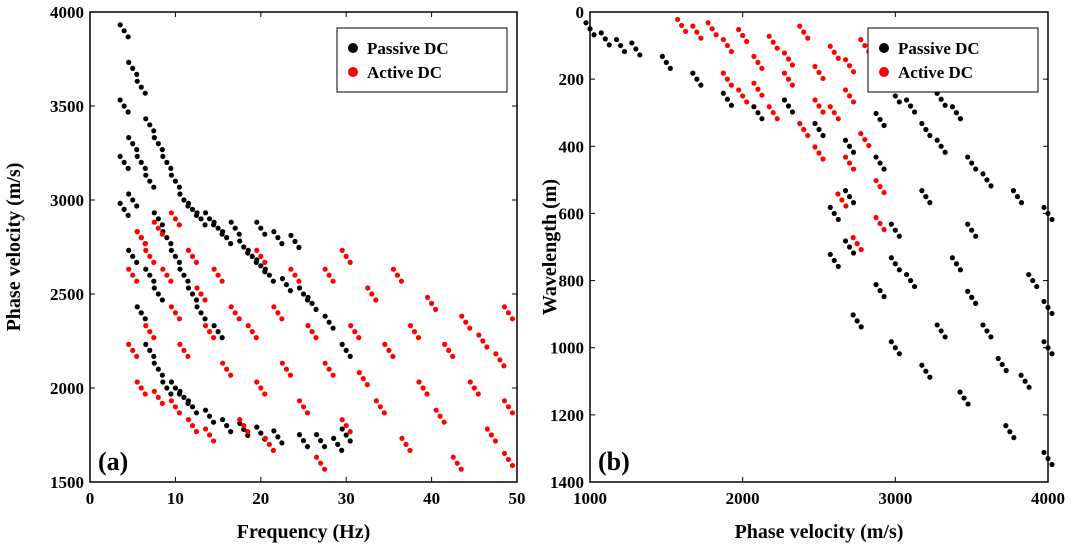  Describe the element at coordinates (67, 482) in the screenshot. I see `y-tick-label: 1500` at that location.